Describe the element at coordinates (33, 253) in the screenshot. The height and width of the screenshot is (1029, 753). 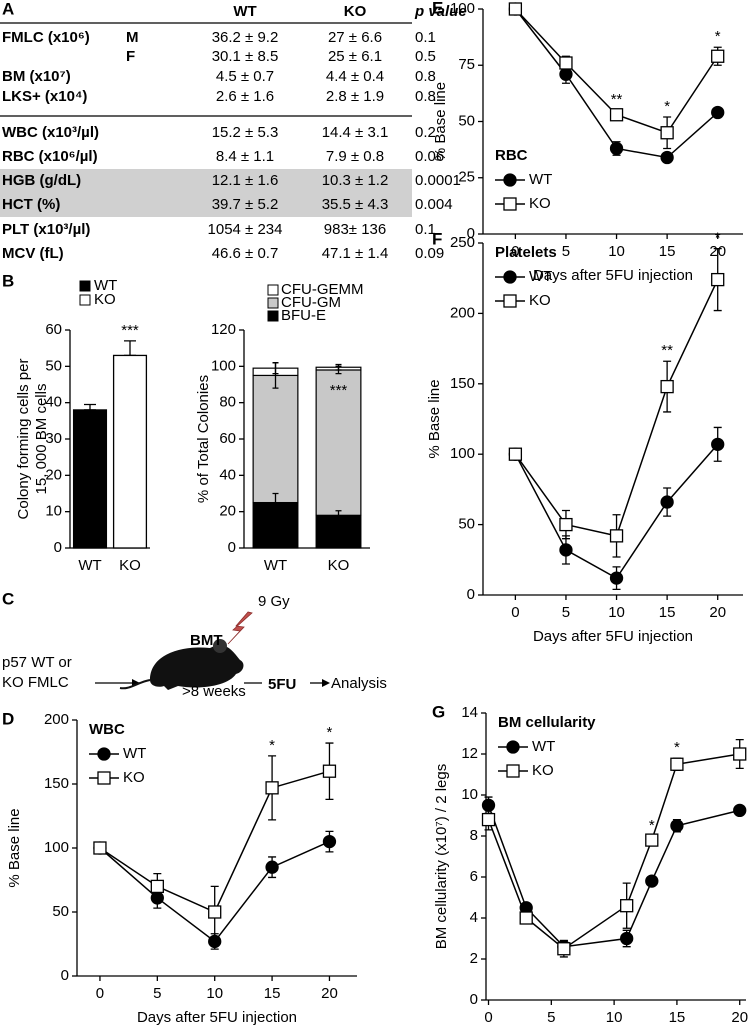
I see `row-label: MCV (fL)` at that location.